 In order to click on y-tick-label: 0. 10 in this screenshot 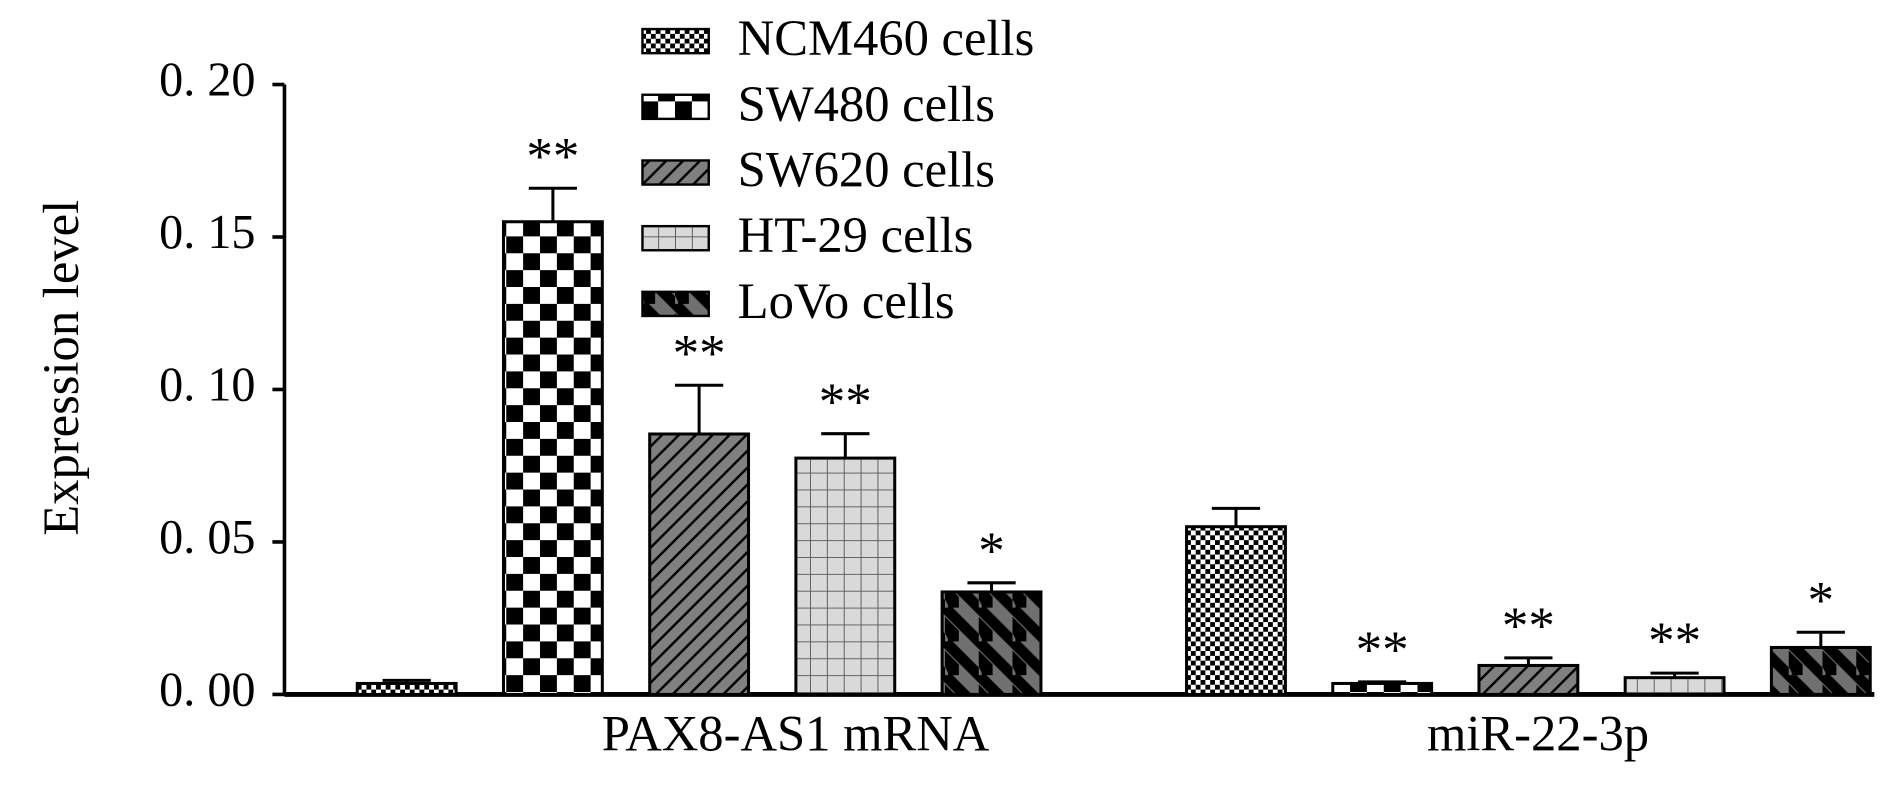, I will do `click(207, 385)`.